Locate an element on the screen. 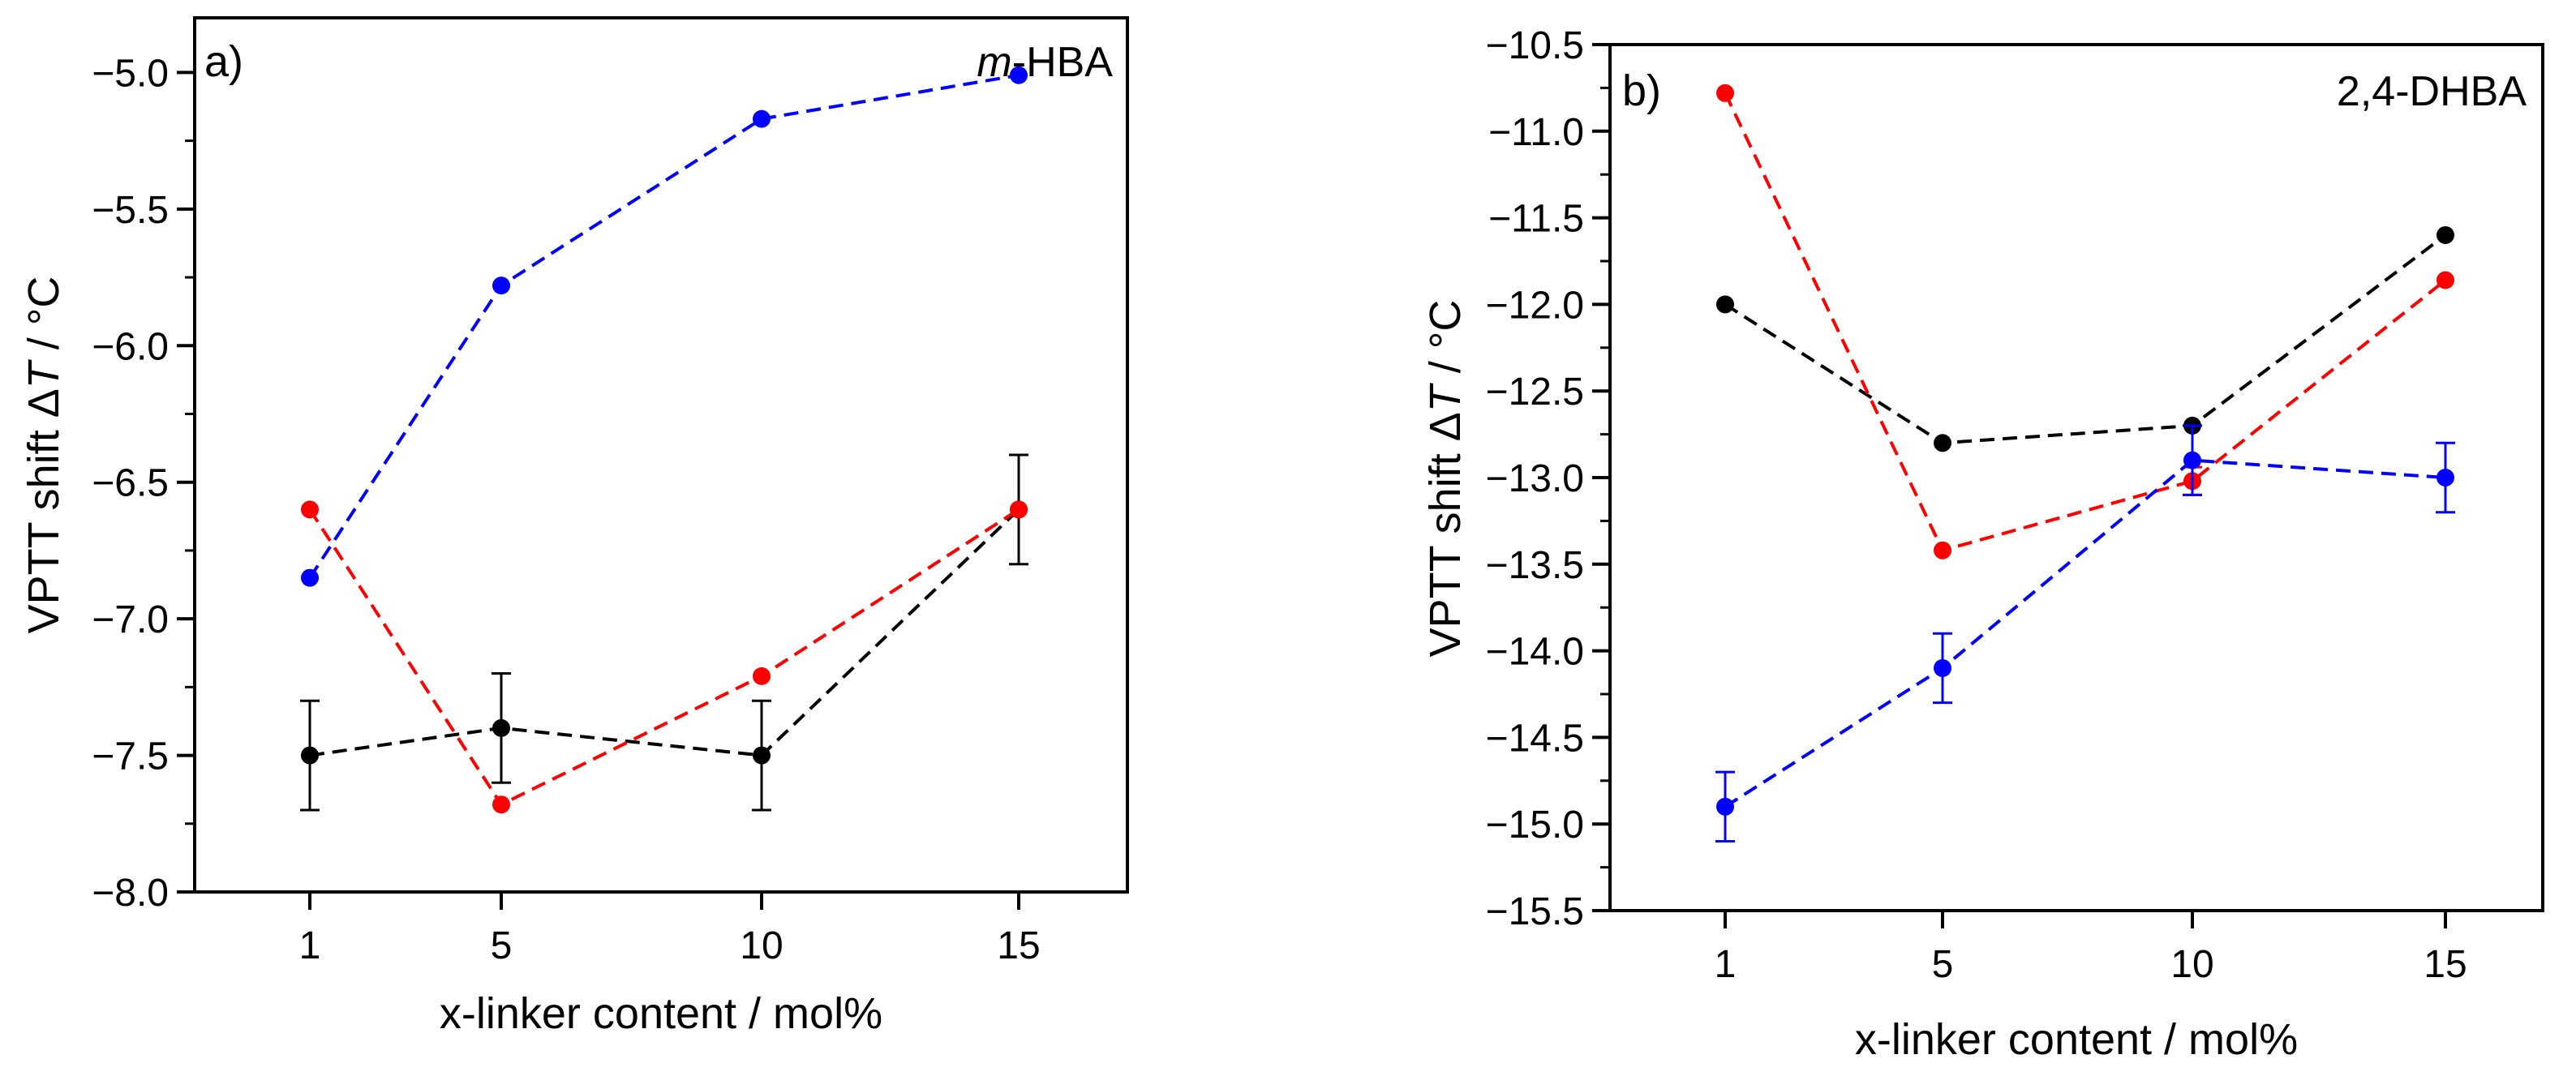  panel-b-ylabel-suffix: / °C is located at coordinates (1445, 343).